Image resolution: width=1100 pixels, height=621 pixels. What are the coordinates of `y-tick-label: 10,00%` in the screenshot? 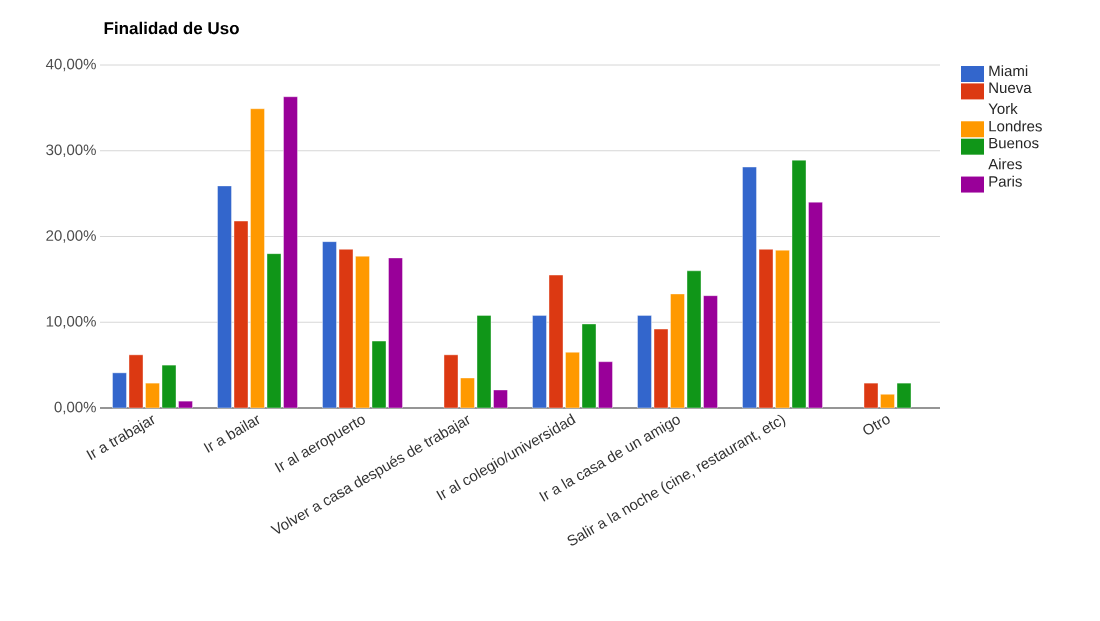 It's located at (71, 322).